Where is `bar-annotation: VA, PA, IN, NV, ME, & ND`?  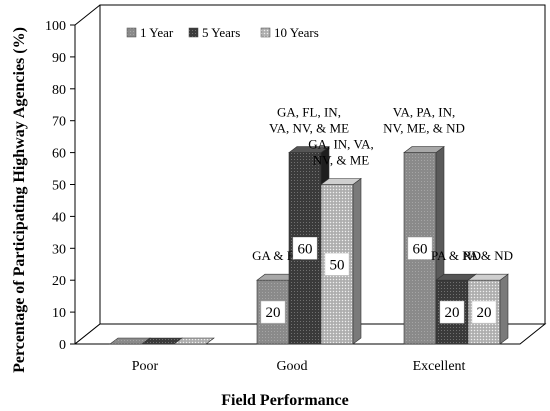
bar-annotation: VA, PA, IN, NV, ME, & ND is located at coordinates (424, 120).